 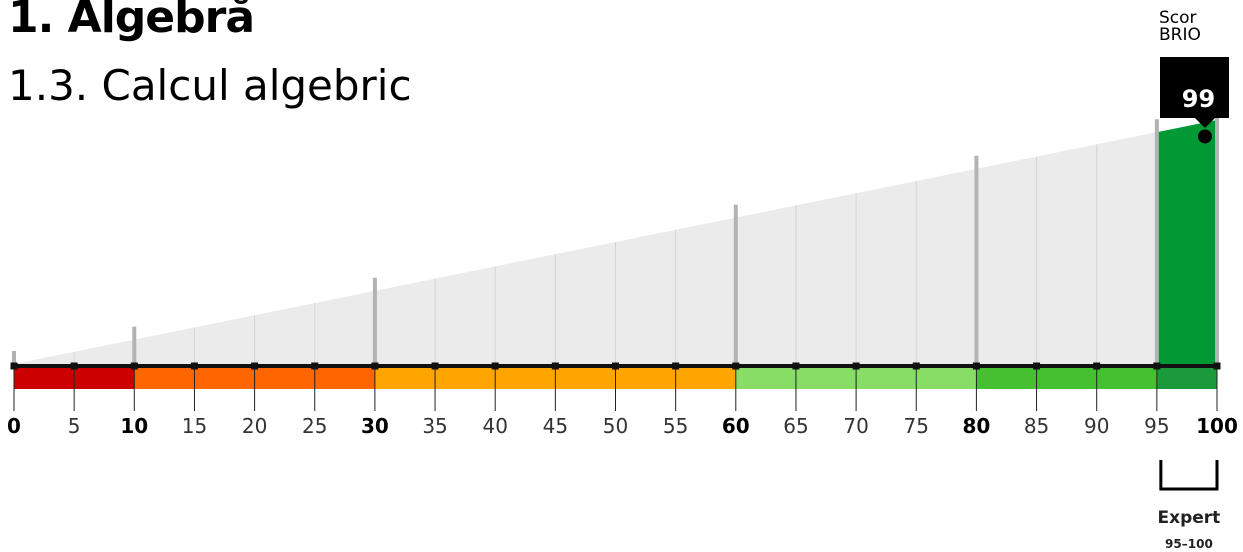 I want to click on tick-label: 55, so click(x=675, y=426).